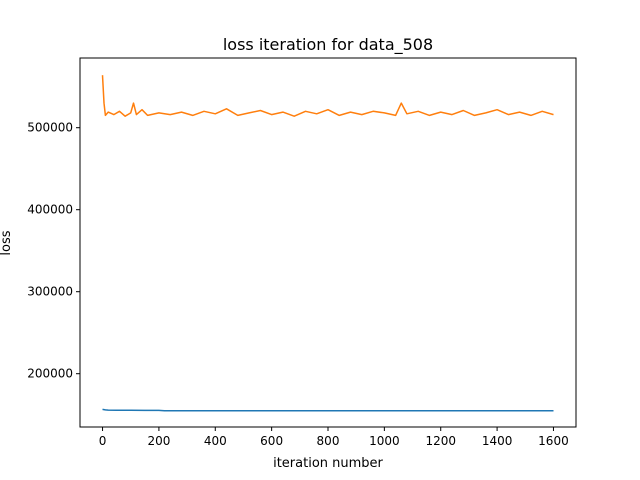  I want to click on x-tick-label: 1000, so click(384, 441).